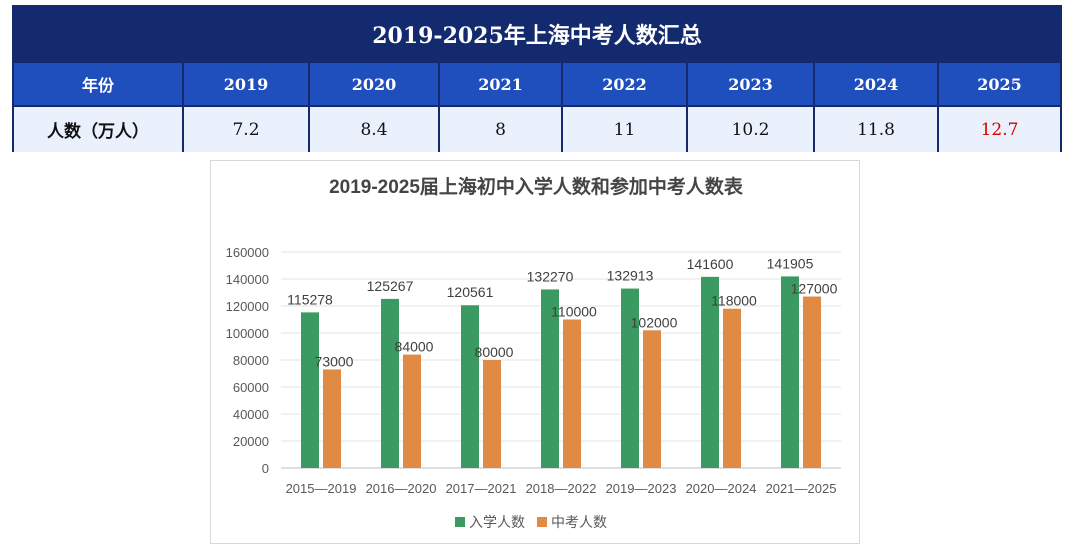  What do you see at coordinates (875, 129) in the screenshot?
I see `value-cell: 11.8` at bounding box center [875, 129].